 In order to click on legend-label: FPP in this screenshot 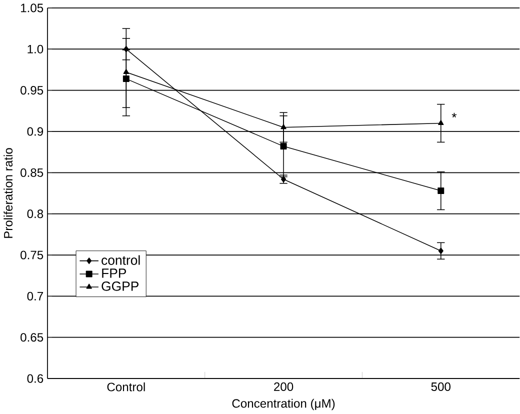, I will do `click(114, 273)`.